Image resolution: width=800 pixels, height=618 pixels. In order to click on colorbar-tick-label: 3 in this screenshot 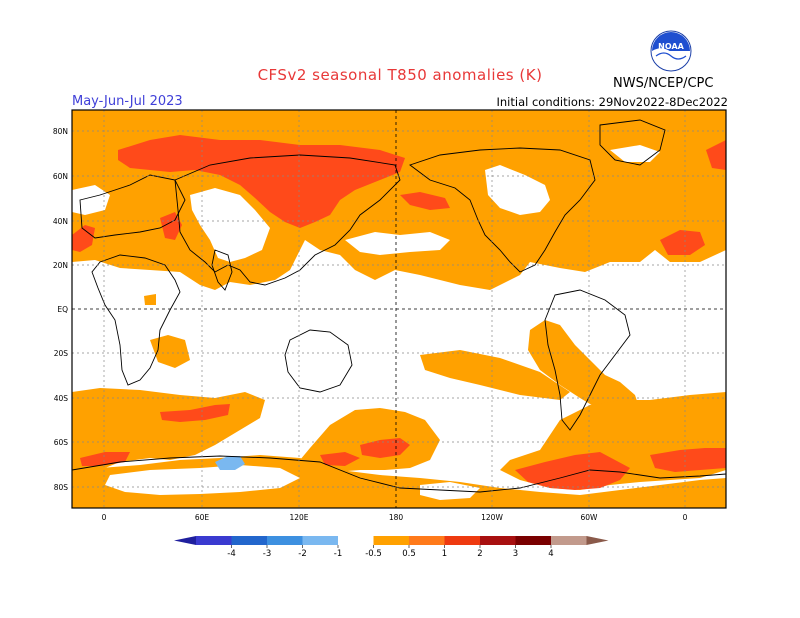, I will do `click(515, 554)`.